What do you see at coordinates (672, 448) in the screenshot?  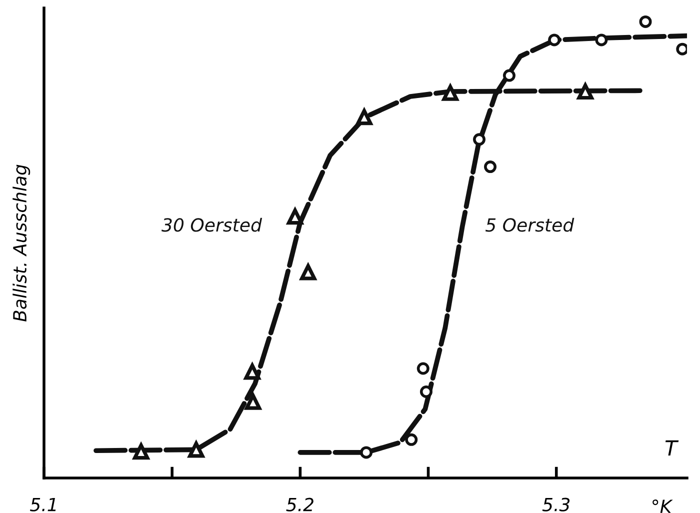 I see `x-axis-title: T` at bounding box center [672, 448].